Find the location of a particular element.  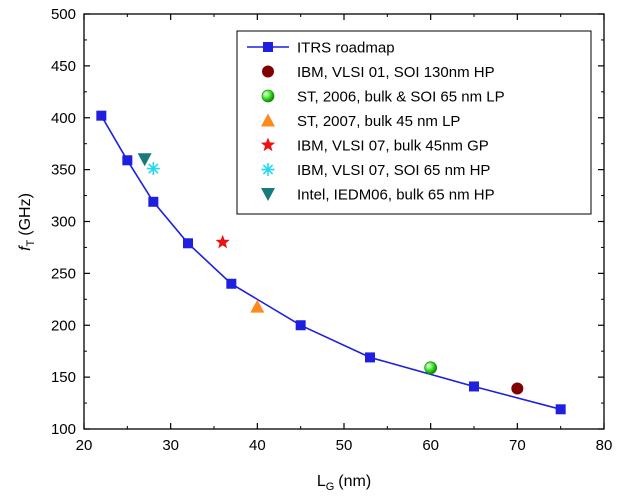

legend-item: ITRS roadmap is located at coordinates (321, 48).